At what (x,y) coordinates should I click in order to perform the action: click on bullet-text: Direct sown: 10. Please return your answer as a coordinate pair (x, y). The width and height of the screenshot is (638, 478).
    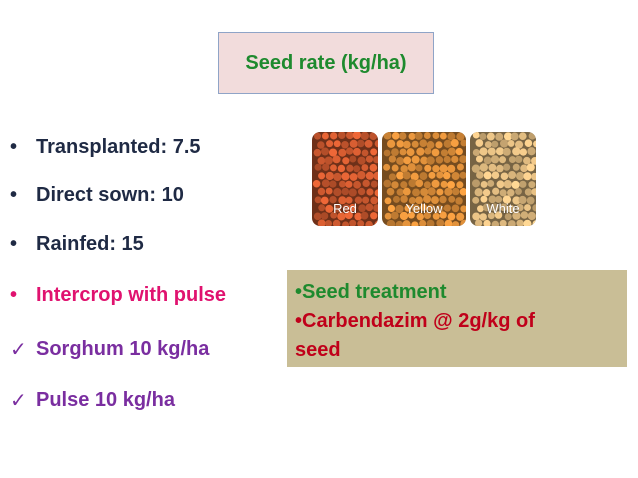
    Looking at the image, I should click on (110, 195).